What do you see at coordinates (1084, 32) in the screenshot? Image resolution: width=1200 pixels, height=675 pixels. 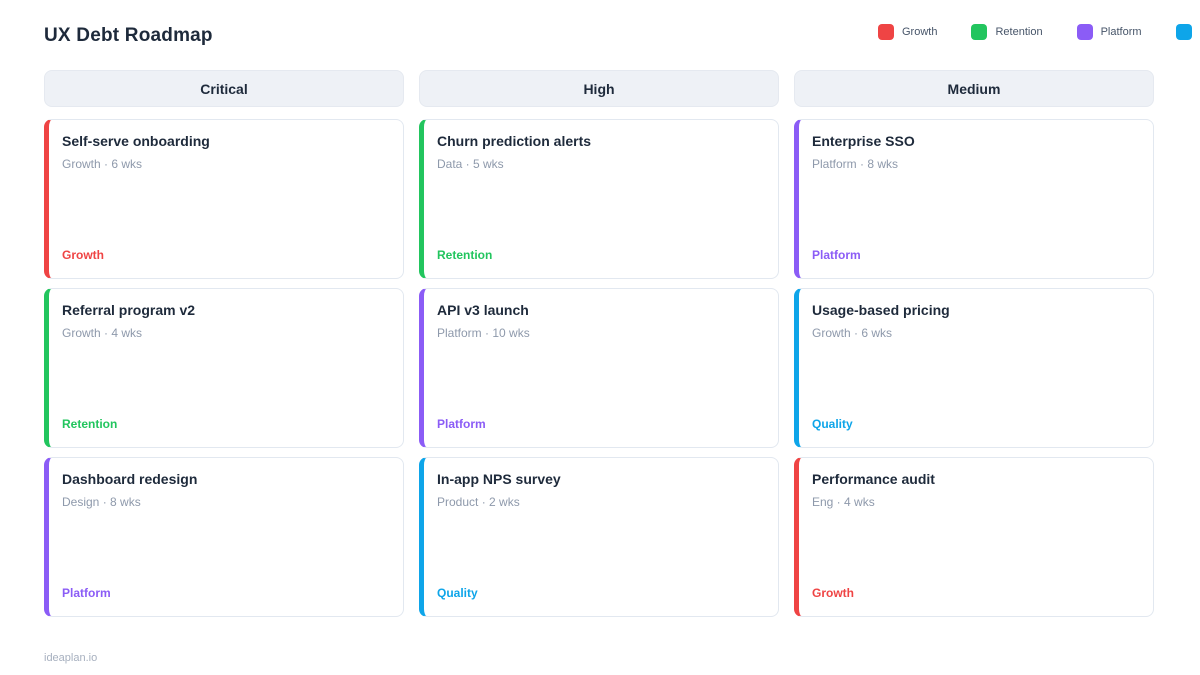 I see `platform-color-swatch` at bounding box center [1084, 32].